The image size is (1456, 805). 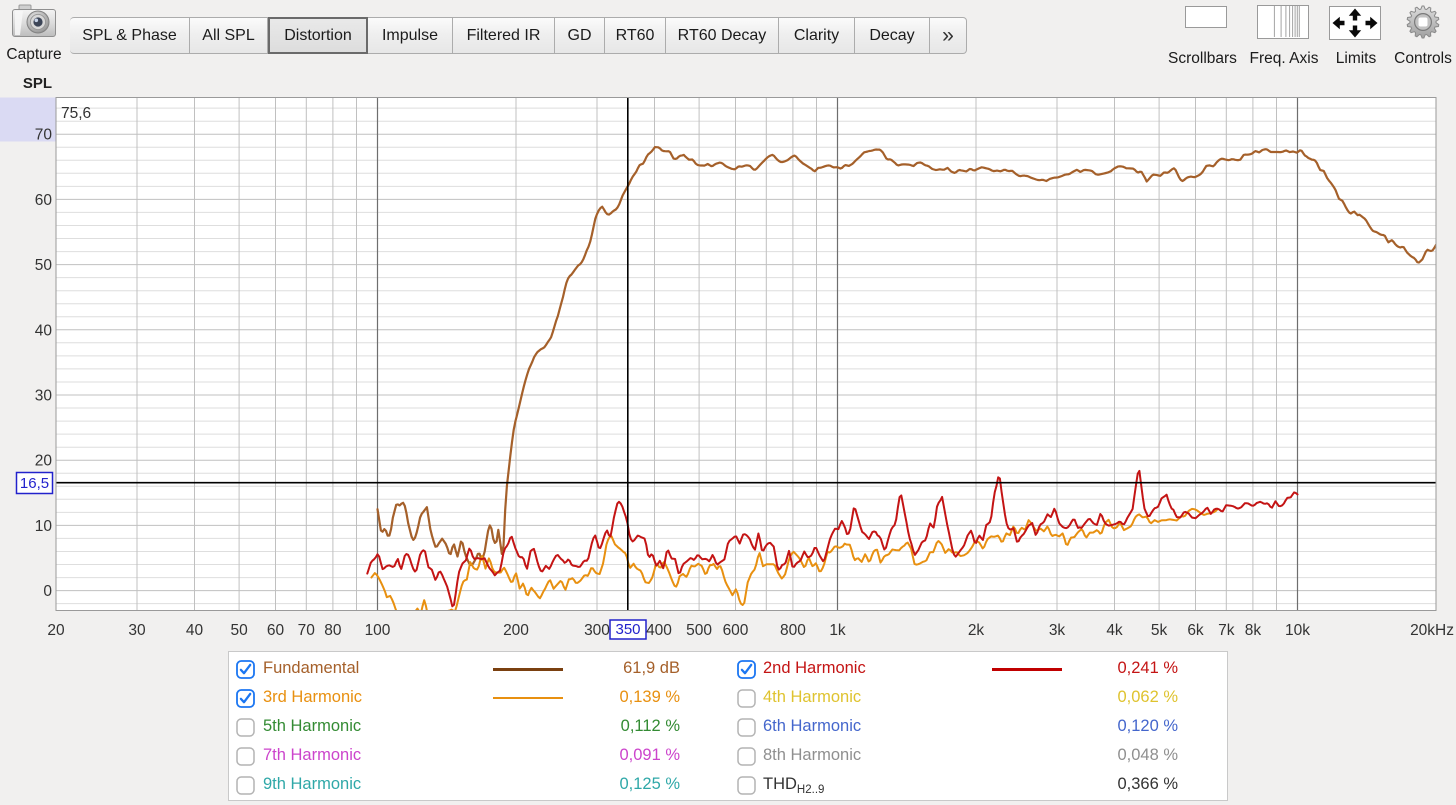 What do you see at coordinates (627, 629) in the screenshot?
I see `svg-text: 350` at bounding box center [627, 629].